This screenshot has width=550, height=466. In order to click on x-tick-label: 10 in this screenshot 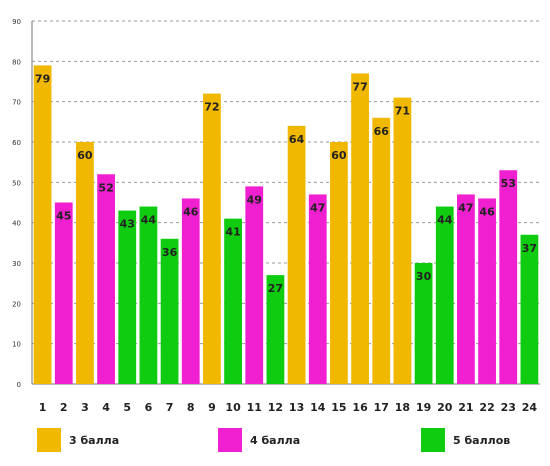, I will do `click(233, 407)`.